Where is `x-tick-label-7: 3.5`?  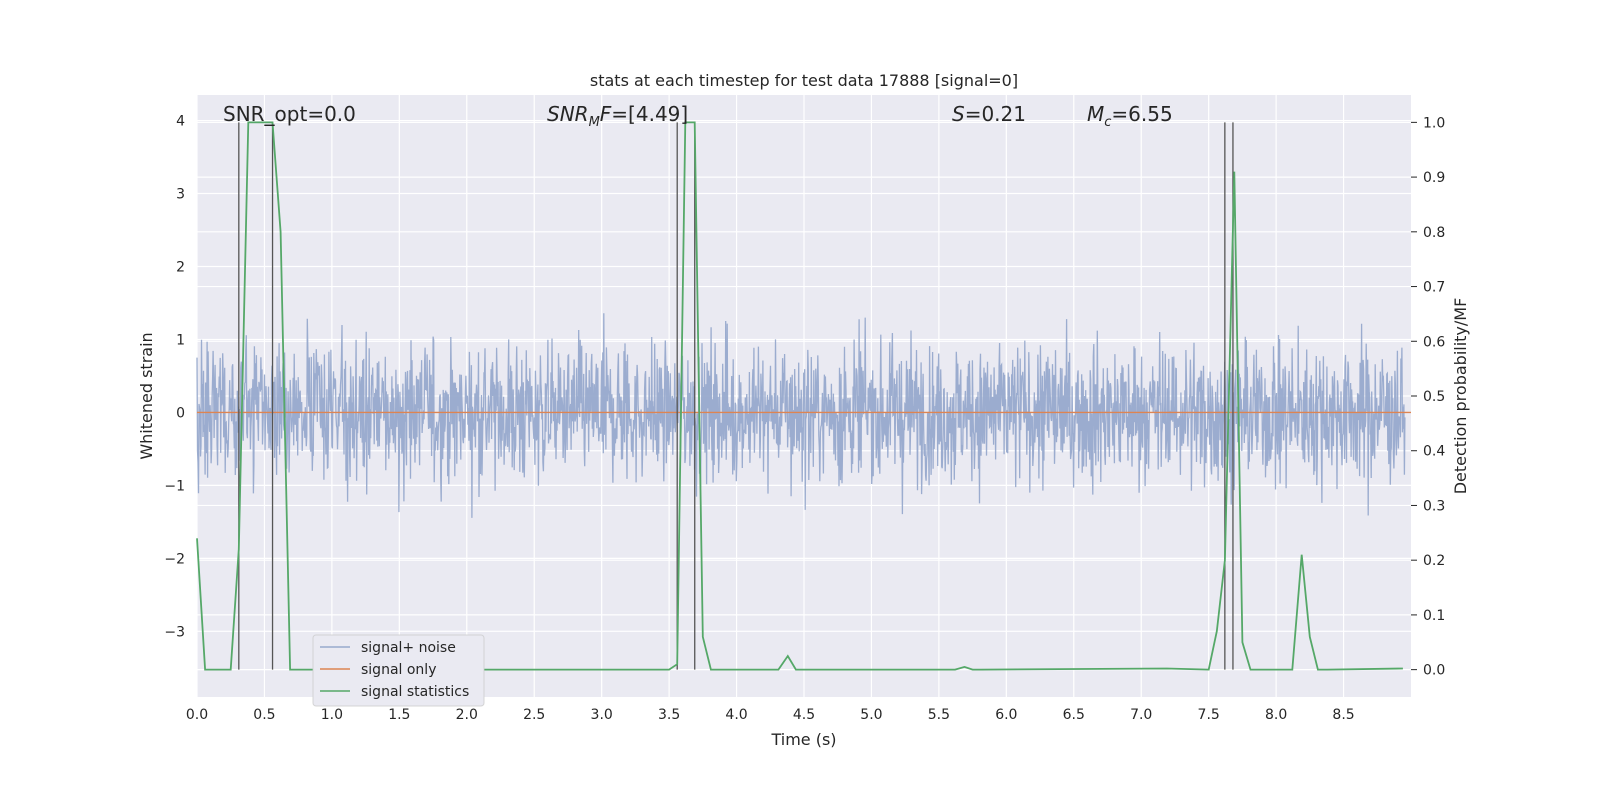
x-tick-label-7: 3.5 is located at coordinates (669, 715).